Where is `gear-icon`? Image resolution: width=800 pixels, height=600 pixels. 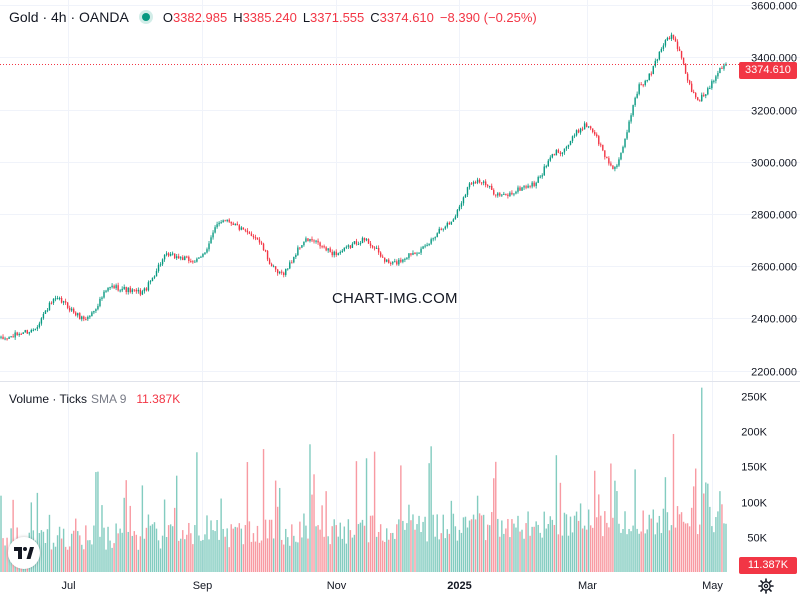
gear-icon is located at coordinates (766, 586).